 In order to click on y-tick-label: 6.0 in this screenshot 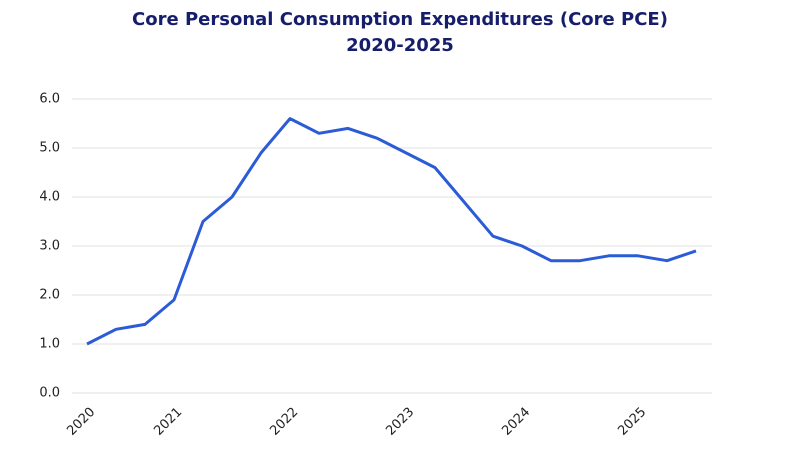, I will do `click(49, 99)`.